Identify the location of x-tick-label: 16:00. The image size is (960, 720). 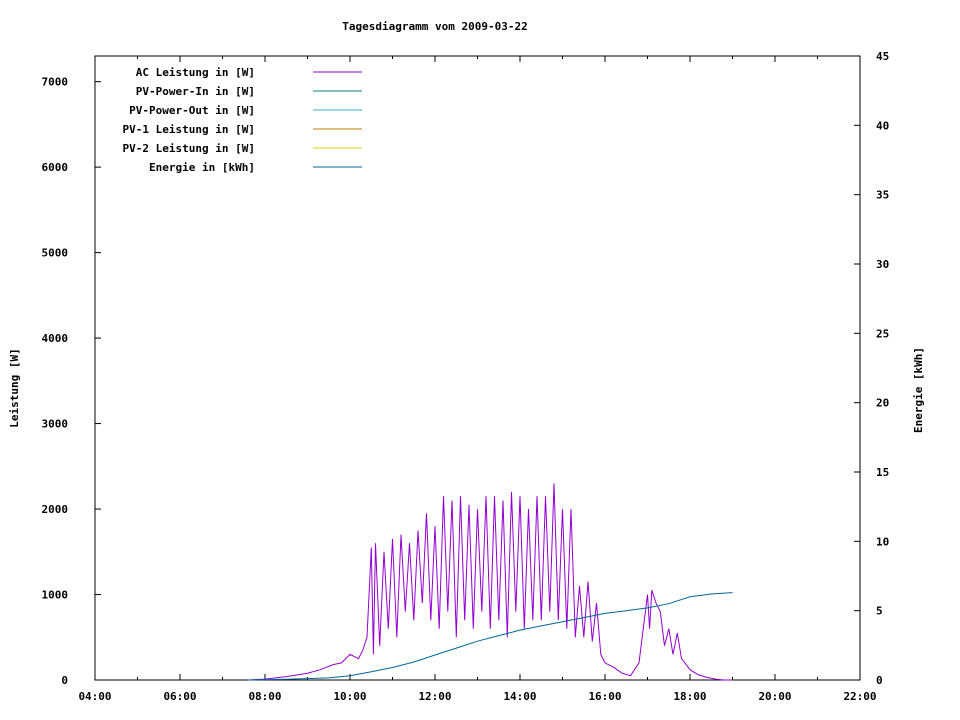
(604, 696).